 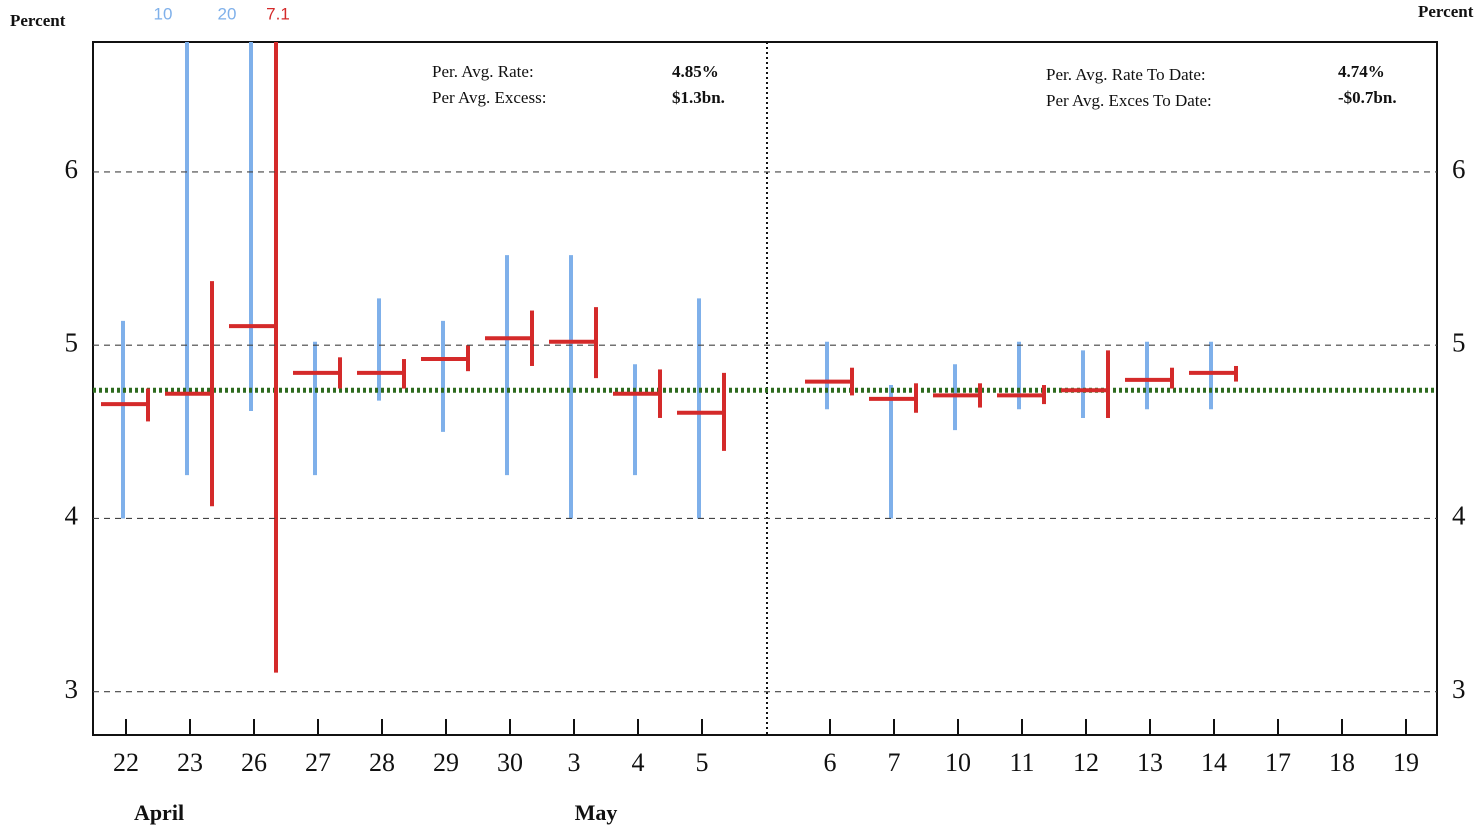 I want to click on x-tick-label: 26, so click(x=254, y=762).